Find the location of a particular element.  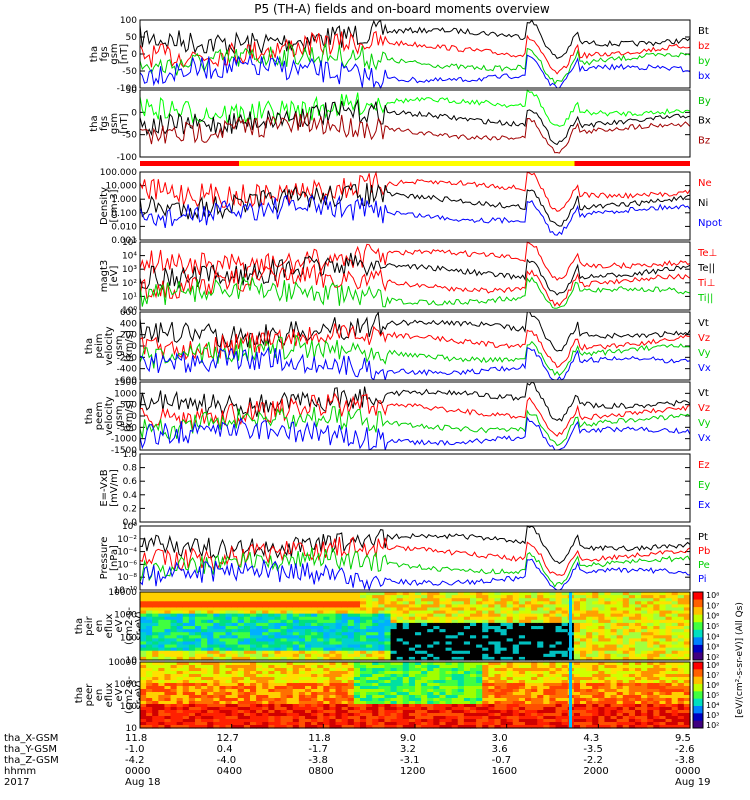

y-tick-label: -400 is located at coordinates (127, 370).